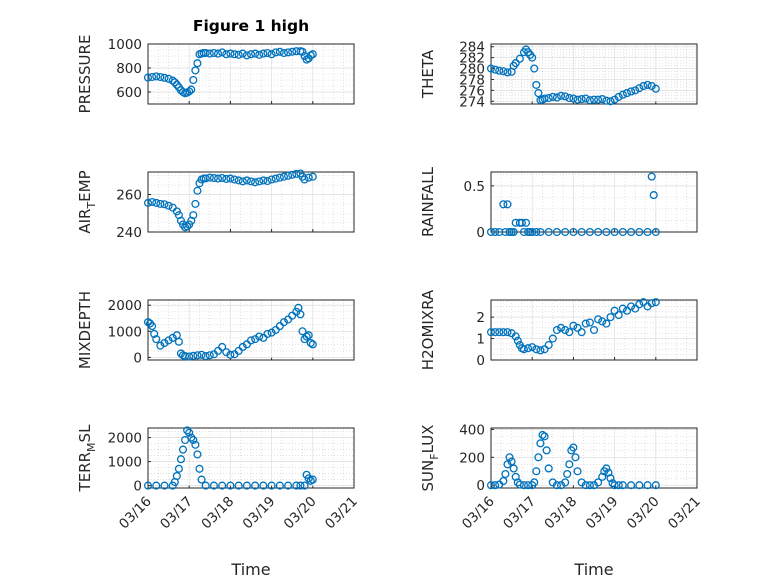  Describe the element at coordinates (428, 201) in the screenshot. I see `y-axis-label: RAINFALL` at that location.